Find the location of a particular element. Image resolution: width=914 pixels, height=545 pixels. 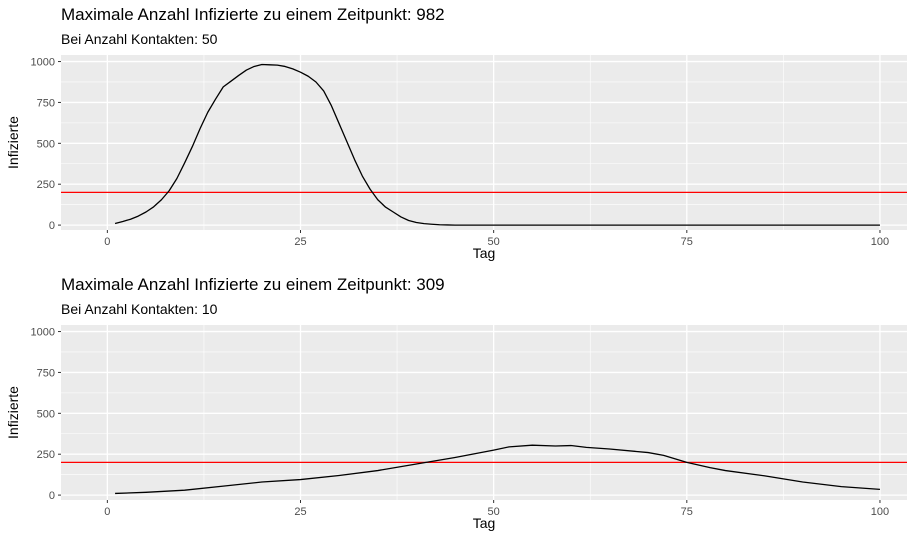

chart-subtitle: Bei Anzahl Kontakten: 50 is located at coordinates (139, 39).